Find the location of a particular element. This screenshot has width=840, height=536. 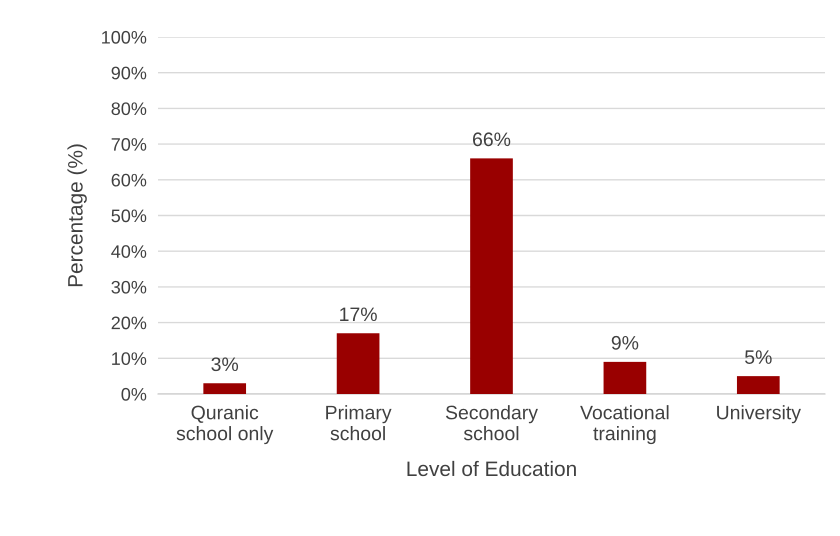

x-axis-title: Level of Education is located at coordinates (492, 468).